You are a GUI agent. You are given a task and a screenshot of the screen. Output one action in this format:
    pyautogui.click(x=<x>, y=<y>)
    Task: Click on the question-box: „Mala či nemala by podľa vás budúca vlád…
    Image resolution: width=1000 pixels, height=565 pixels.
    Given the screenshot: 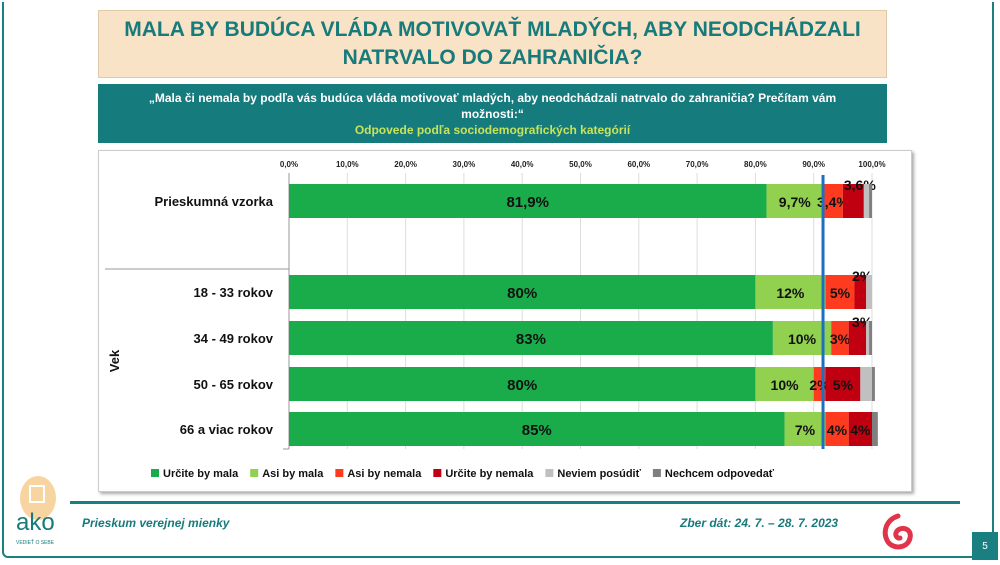 What is the action you would take?
    pyautogui.click(x=492, y=113)
    